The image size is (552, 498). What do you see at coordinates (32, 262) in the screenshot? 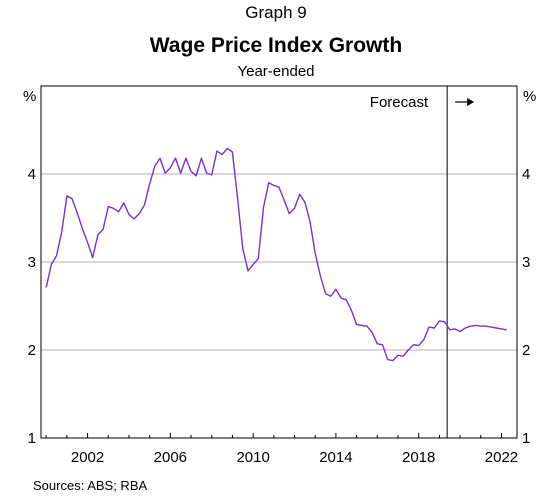
I see `y-tick-label-left: 3` at bounding box center [32, 262].